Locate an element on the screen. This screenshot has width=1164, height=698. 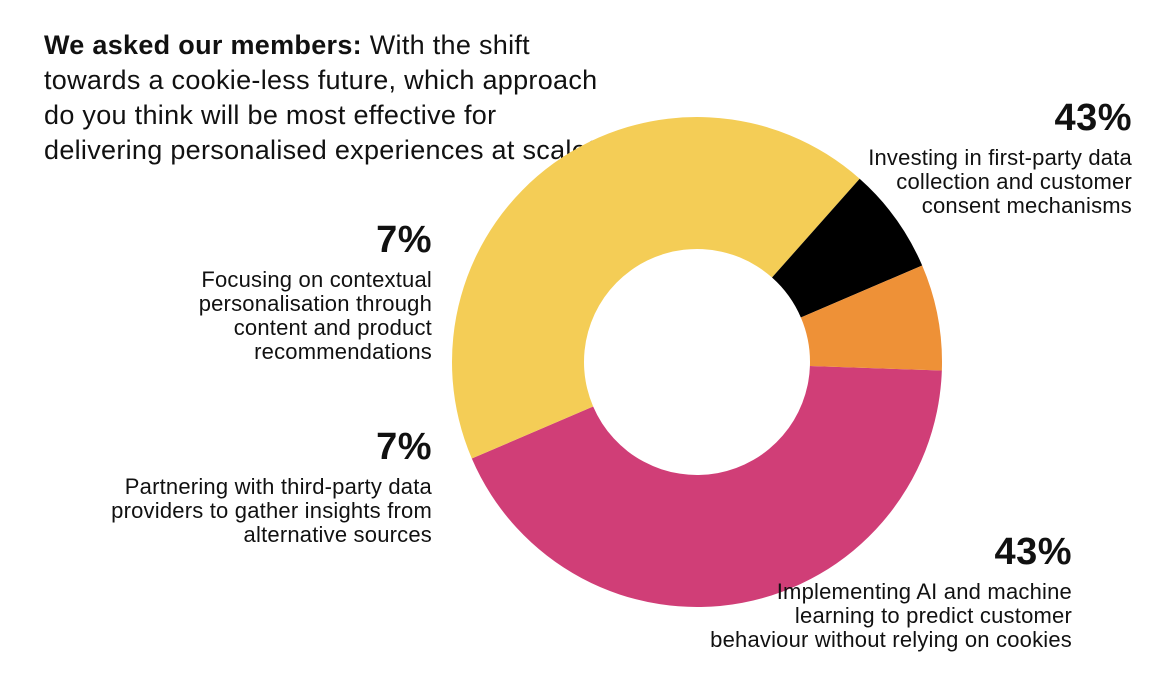
slice-third-party is located at coordinates (847, 248).